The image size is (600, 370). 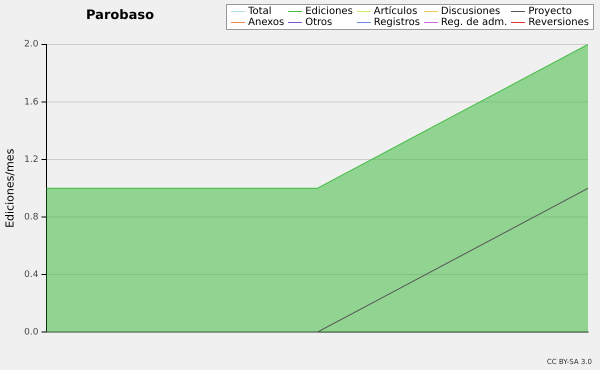 What do you see at coordinates (550, 11) in the screenshot?
I see `legend-label: Proyecto` at bounding box center [550, 11].